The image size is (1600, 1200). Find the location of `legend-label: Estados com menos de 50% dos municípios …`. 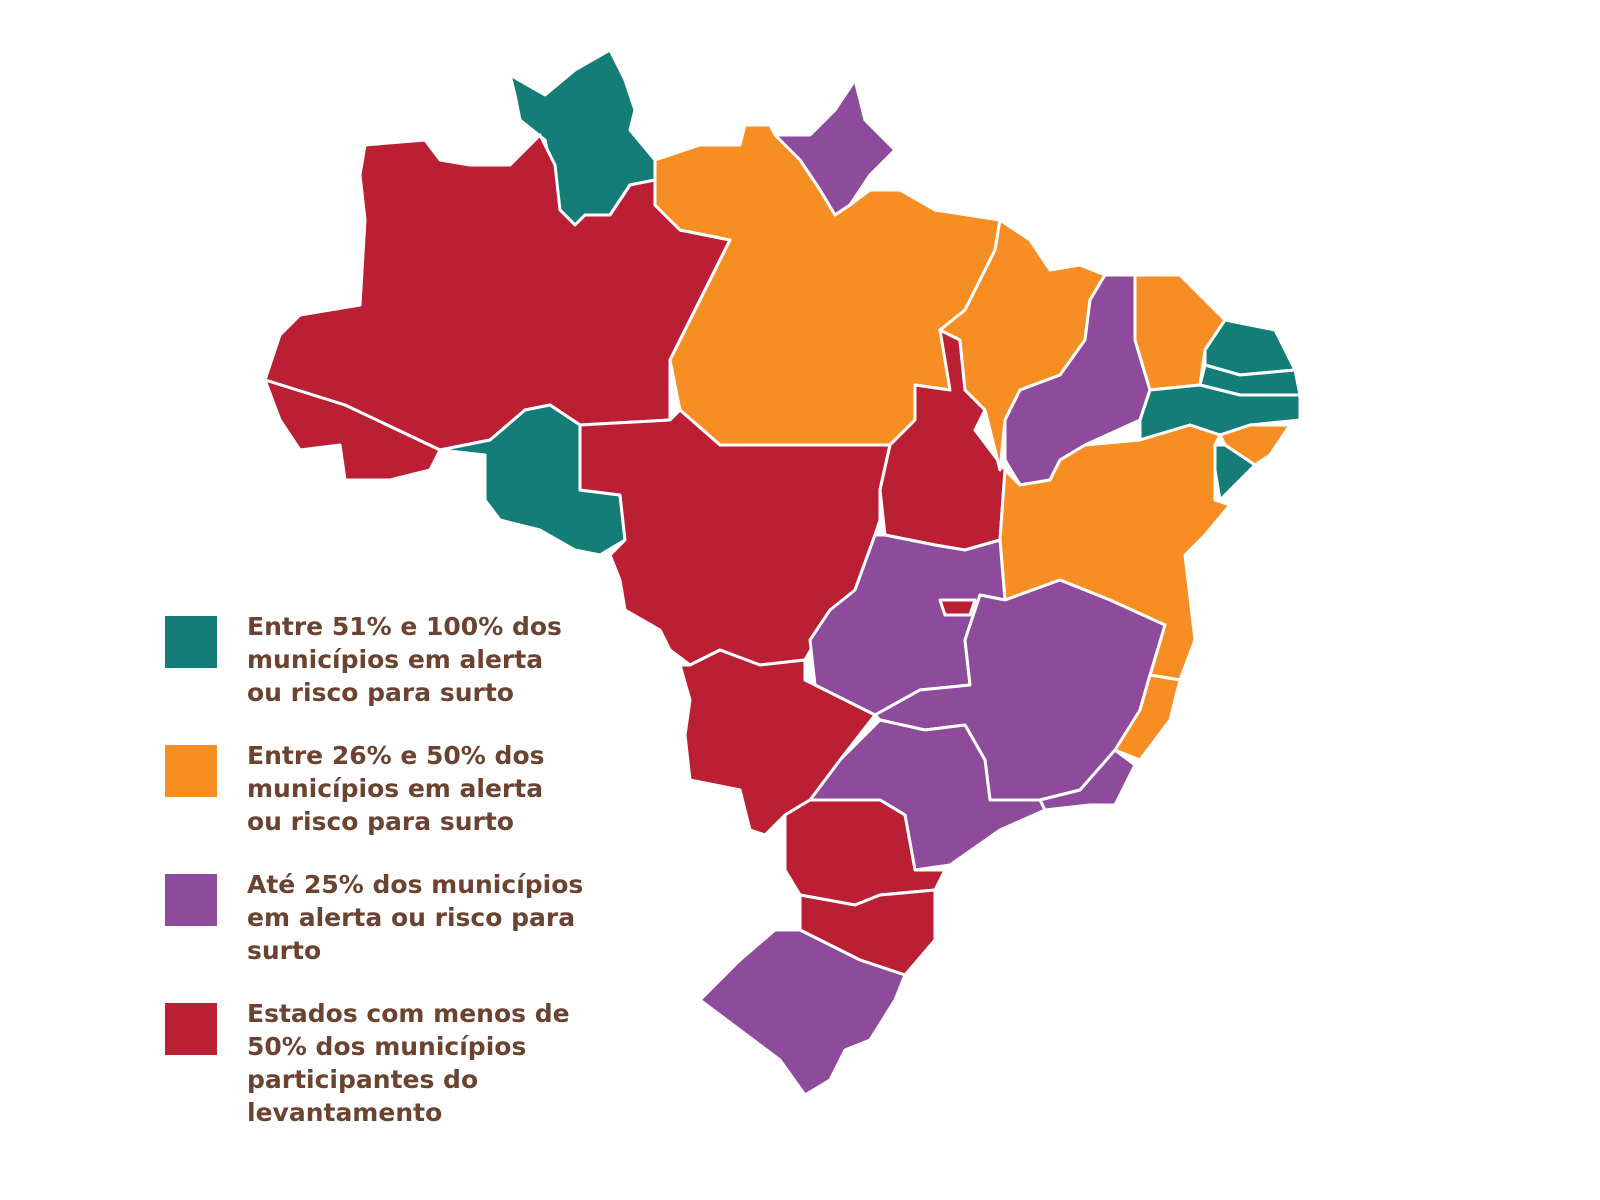

legend-label: Estados com menos de 50% dos municípios … is located at coordinates (408, 1063).